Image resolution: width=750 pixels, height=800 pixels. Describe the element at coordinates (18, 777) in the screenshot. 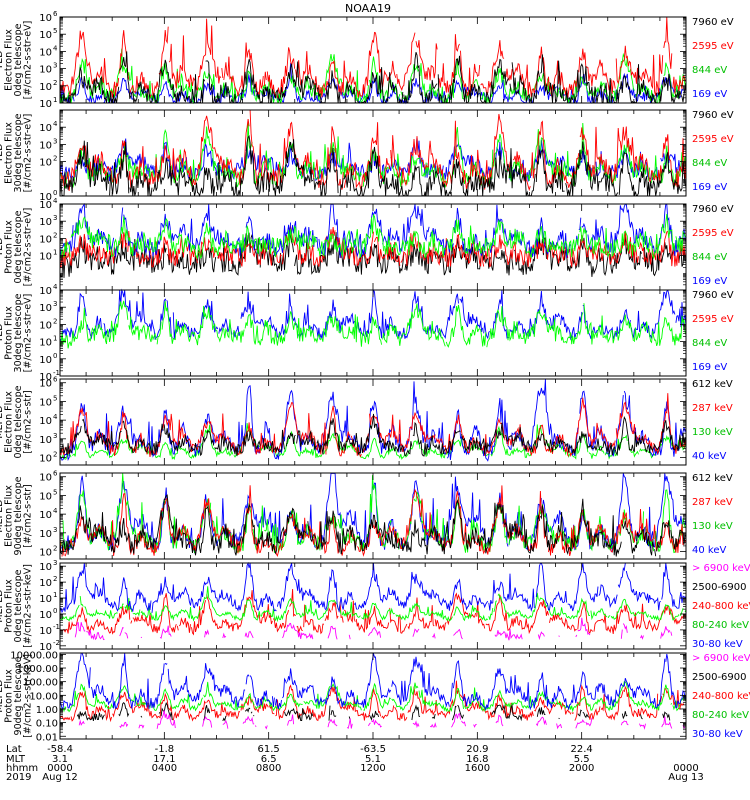

I see `x-row-label: 2019` at that location.